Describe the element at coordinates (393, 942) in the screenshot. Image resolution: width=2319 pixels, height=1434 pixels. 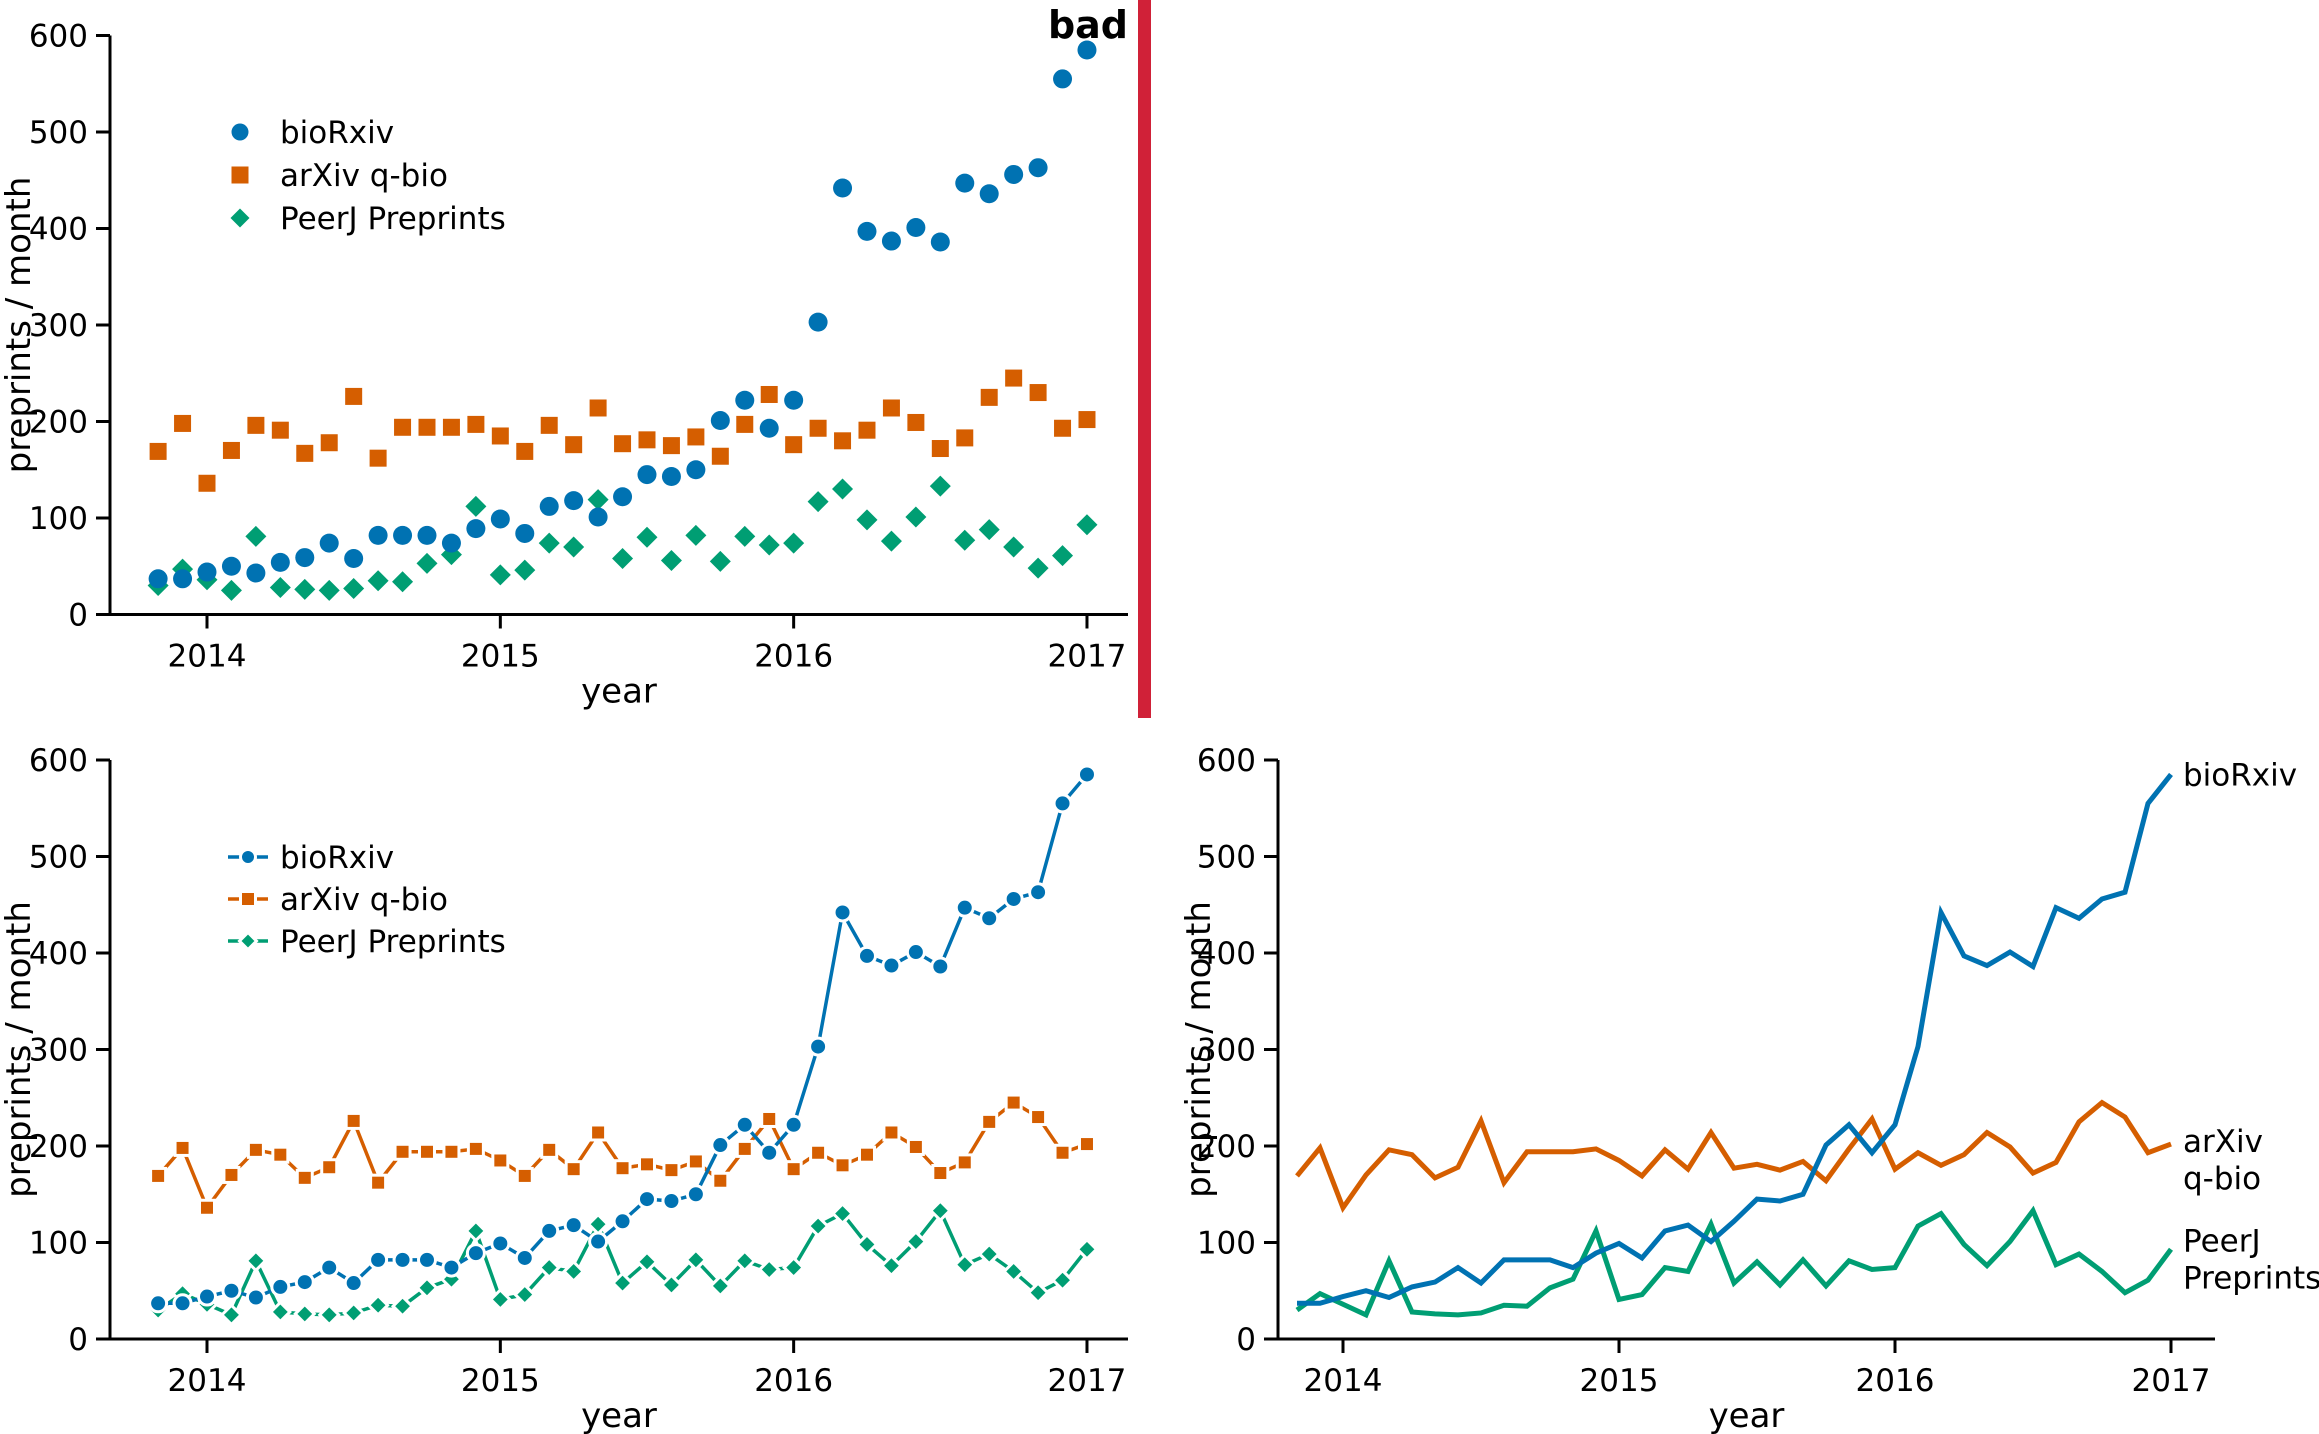
I see `legend-label: PeerJ Preprints` at that location.